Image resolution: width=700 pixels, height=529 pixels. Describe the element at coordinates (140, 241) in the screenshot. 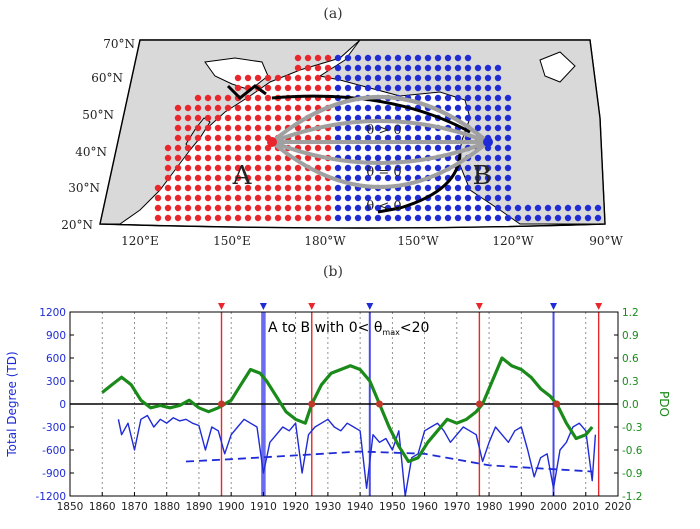

I see `lon-label-120e: 120°E` at that location.